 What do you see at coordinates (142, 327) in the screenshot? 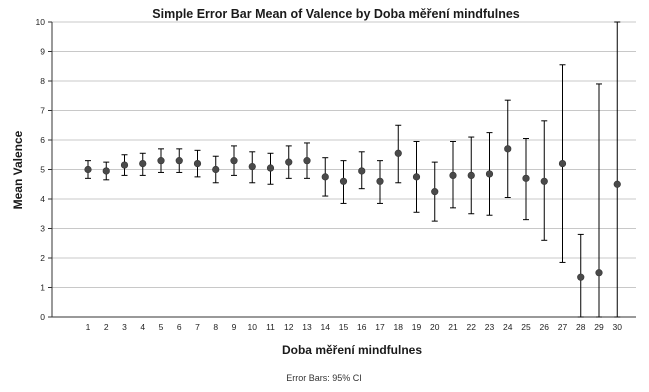
I see `x-tick-label: 4` at bounding box center [142, 327].